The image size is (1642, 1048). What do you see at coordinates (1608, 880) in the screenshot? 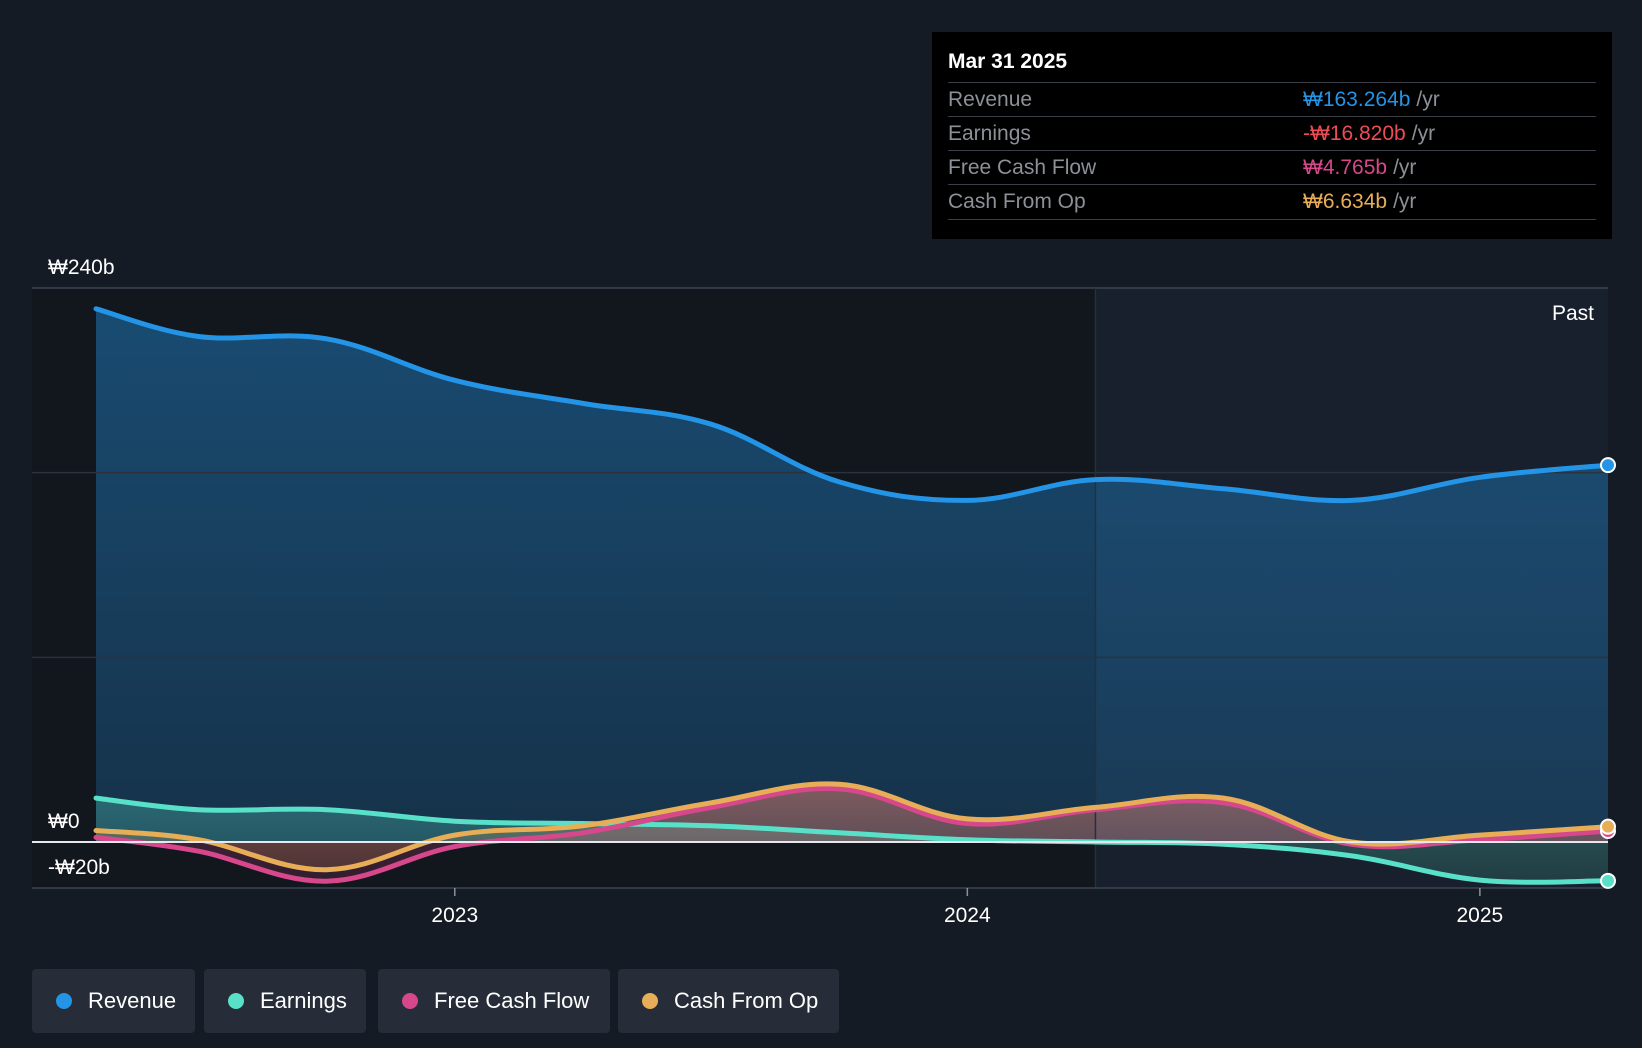
I see `earnings-end-point` at bounding box center [1608, 880].